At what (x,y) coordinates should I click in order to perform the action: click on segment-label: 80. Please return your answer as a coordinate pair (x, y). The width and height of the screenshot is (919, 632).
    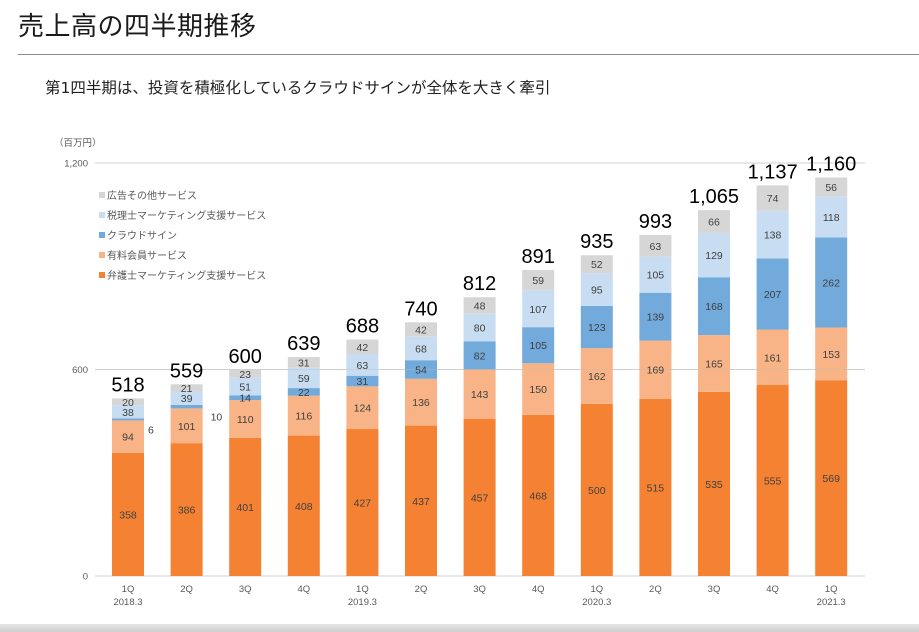
    Looking at the image, I should click on (480, 329).